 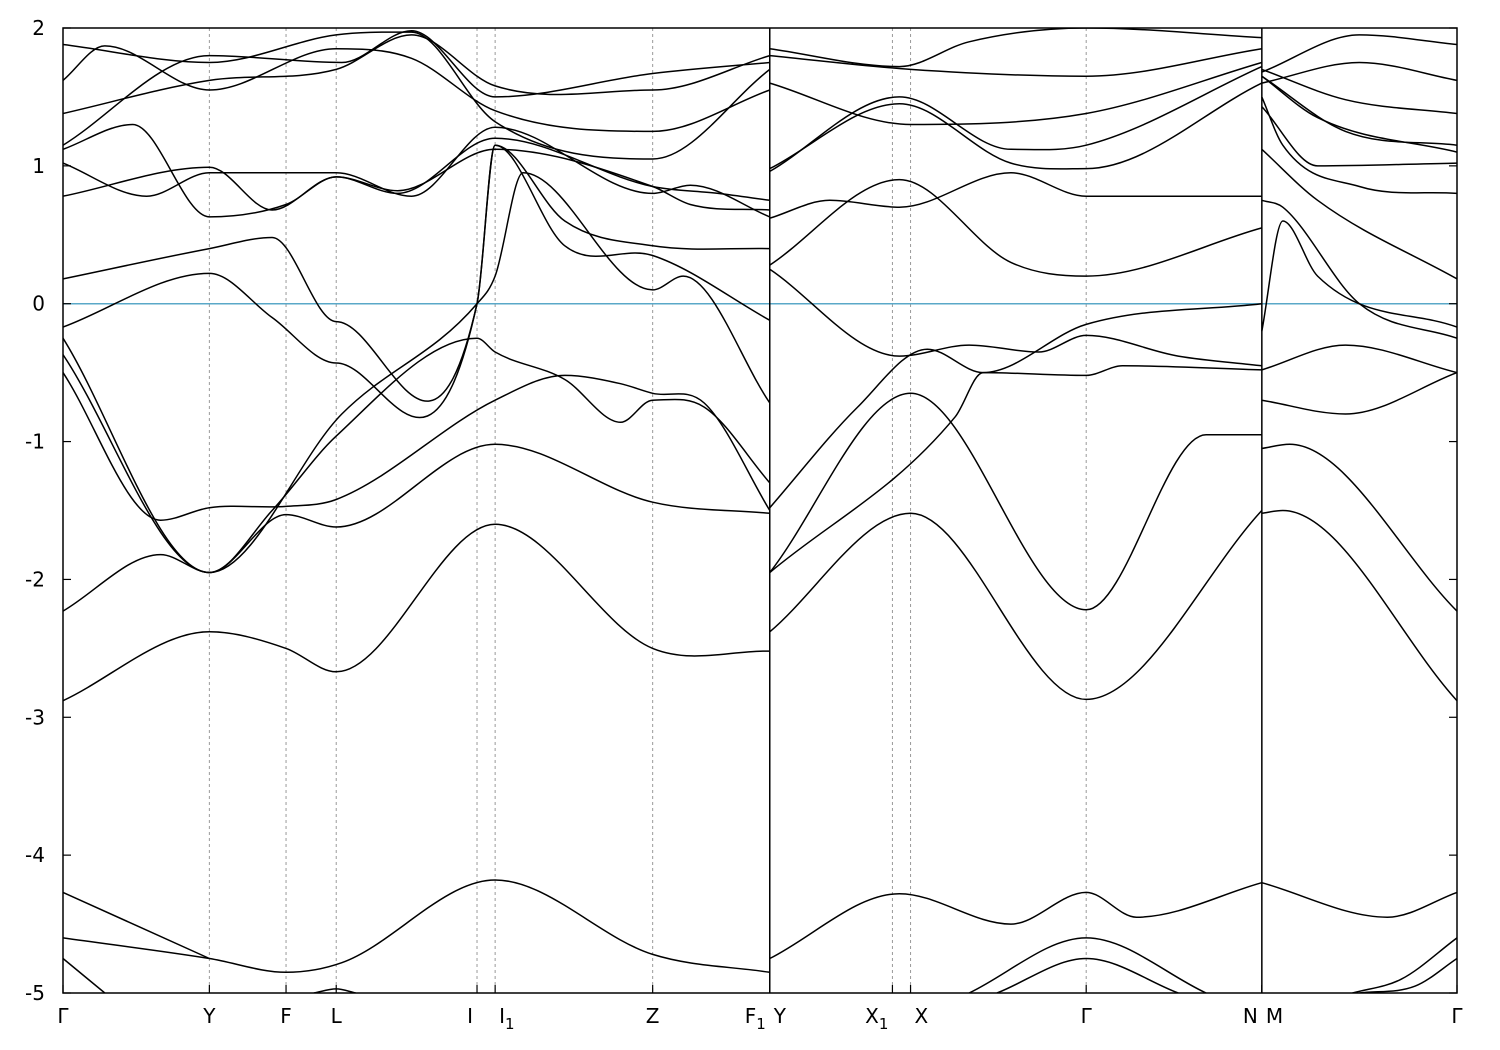 I want to click on svg-text: F1, so click(x=755, y=1018).